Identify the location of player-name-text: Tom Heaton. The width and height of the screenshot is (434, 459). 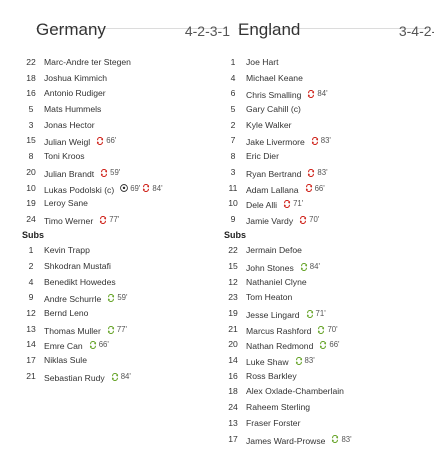
(269, 297).